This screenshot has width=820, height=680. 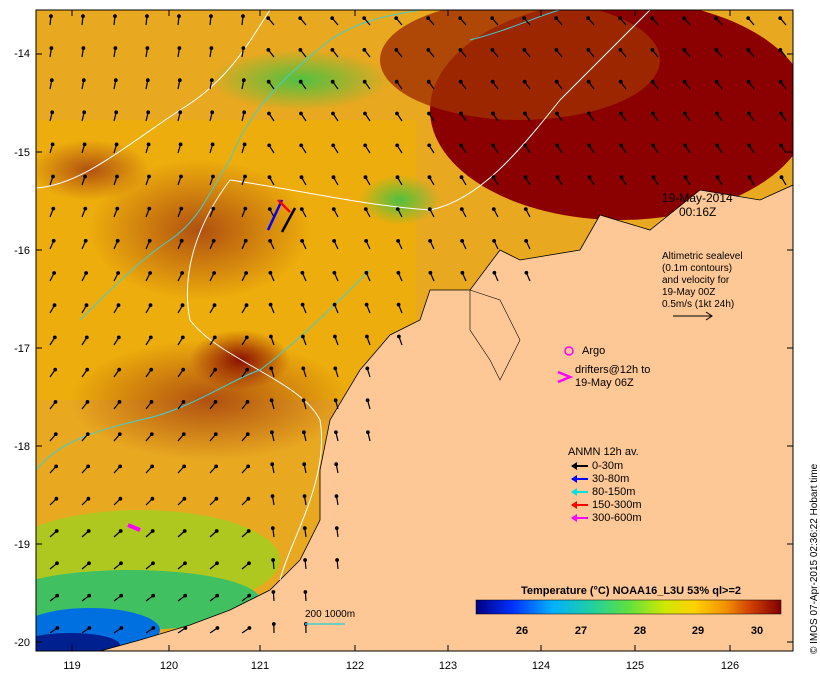 I want to click on altimetry-note-line: (0.1m contours), so click(x=697, y=268).